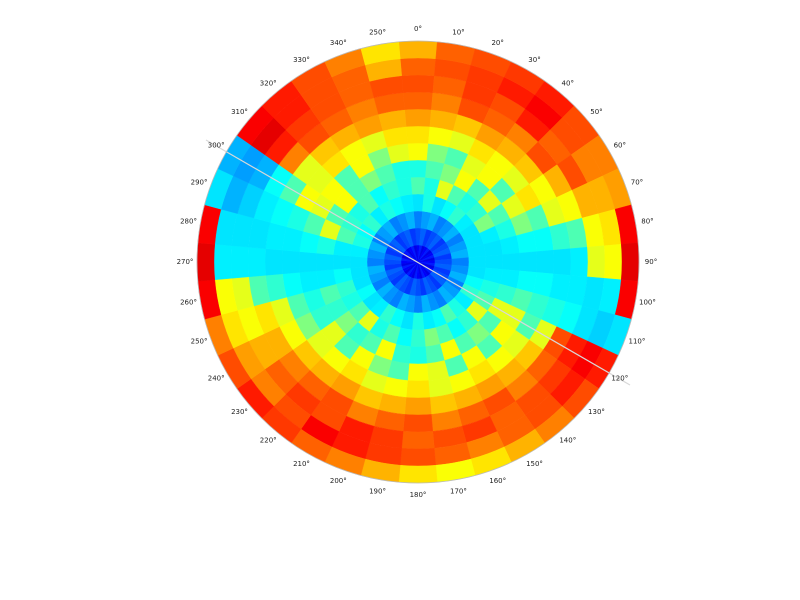 The width and height of the screenshot is (800, 600). Describe the element at coordinates (239, 412) in the screenshot. I see `angle-tick-label: 230°` at that location.